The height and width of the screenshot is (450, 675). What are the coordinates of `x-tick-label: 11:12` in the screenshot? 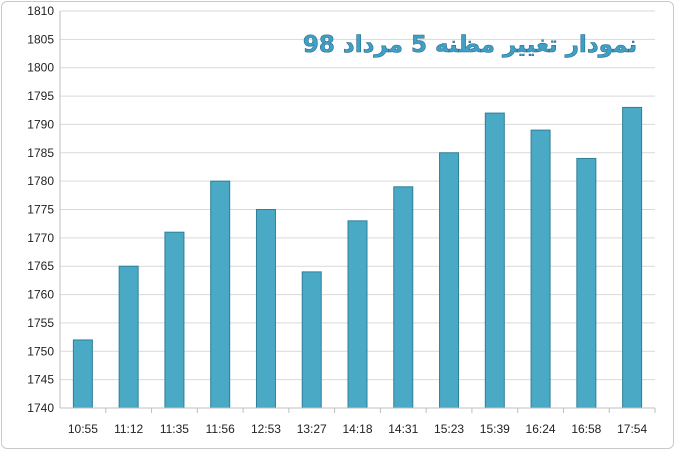 It's located at (128, 429).